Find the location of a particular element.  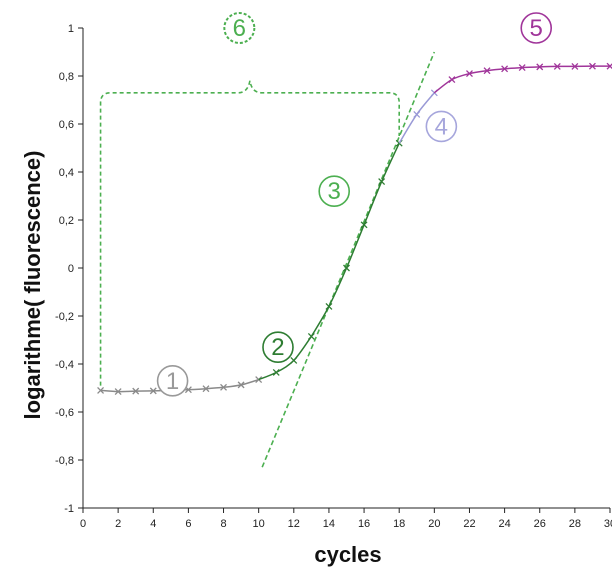

y-tick-label: -0,6 is located at coordinates (64, 413).